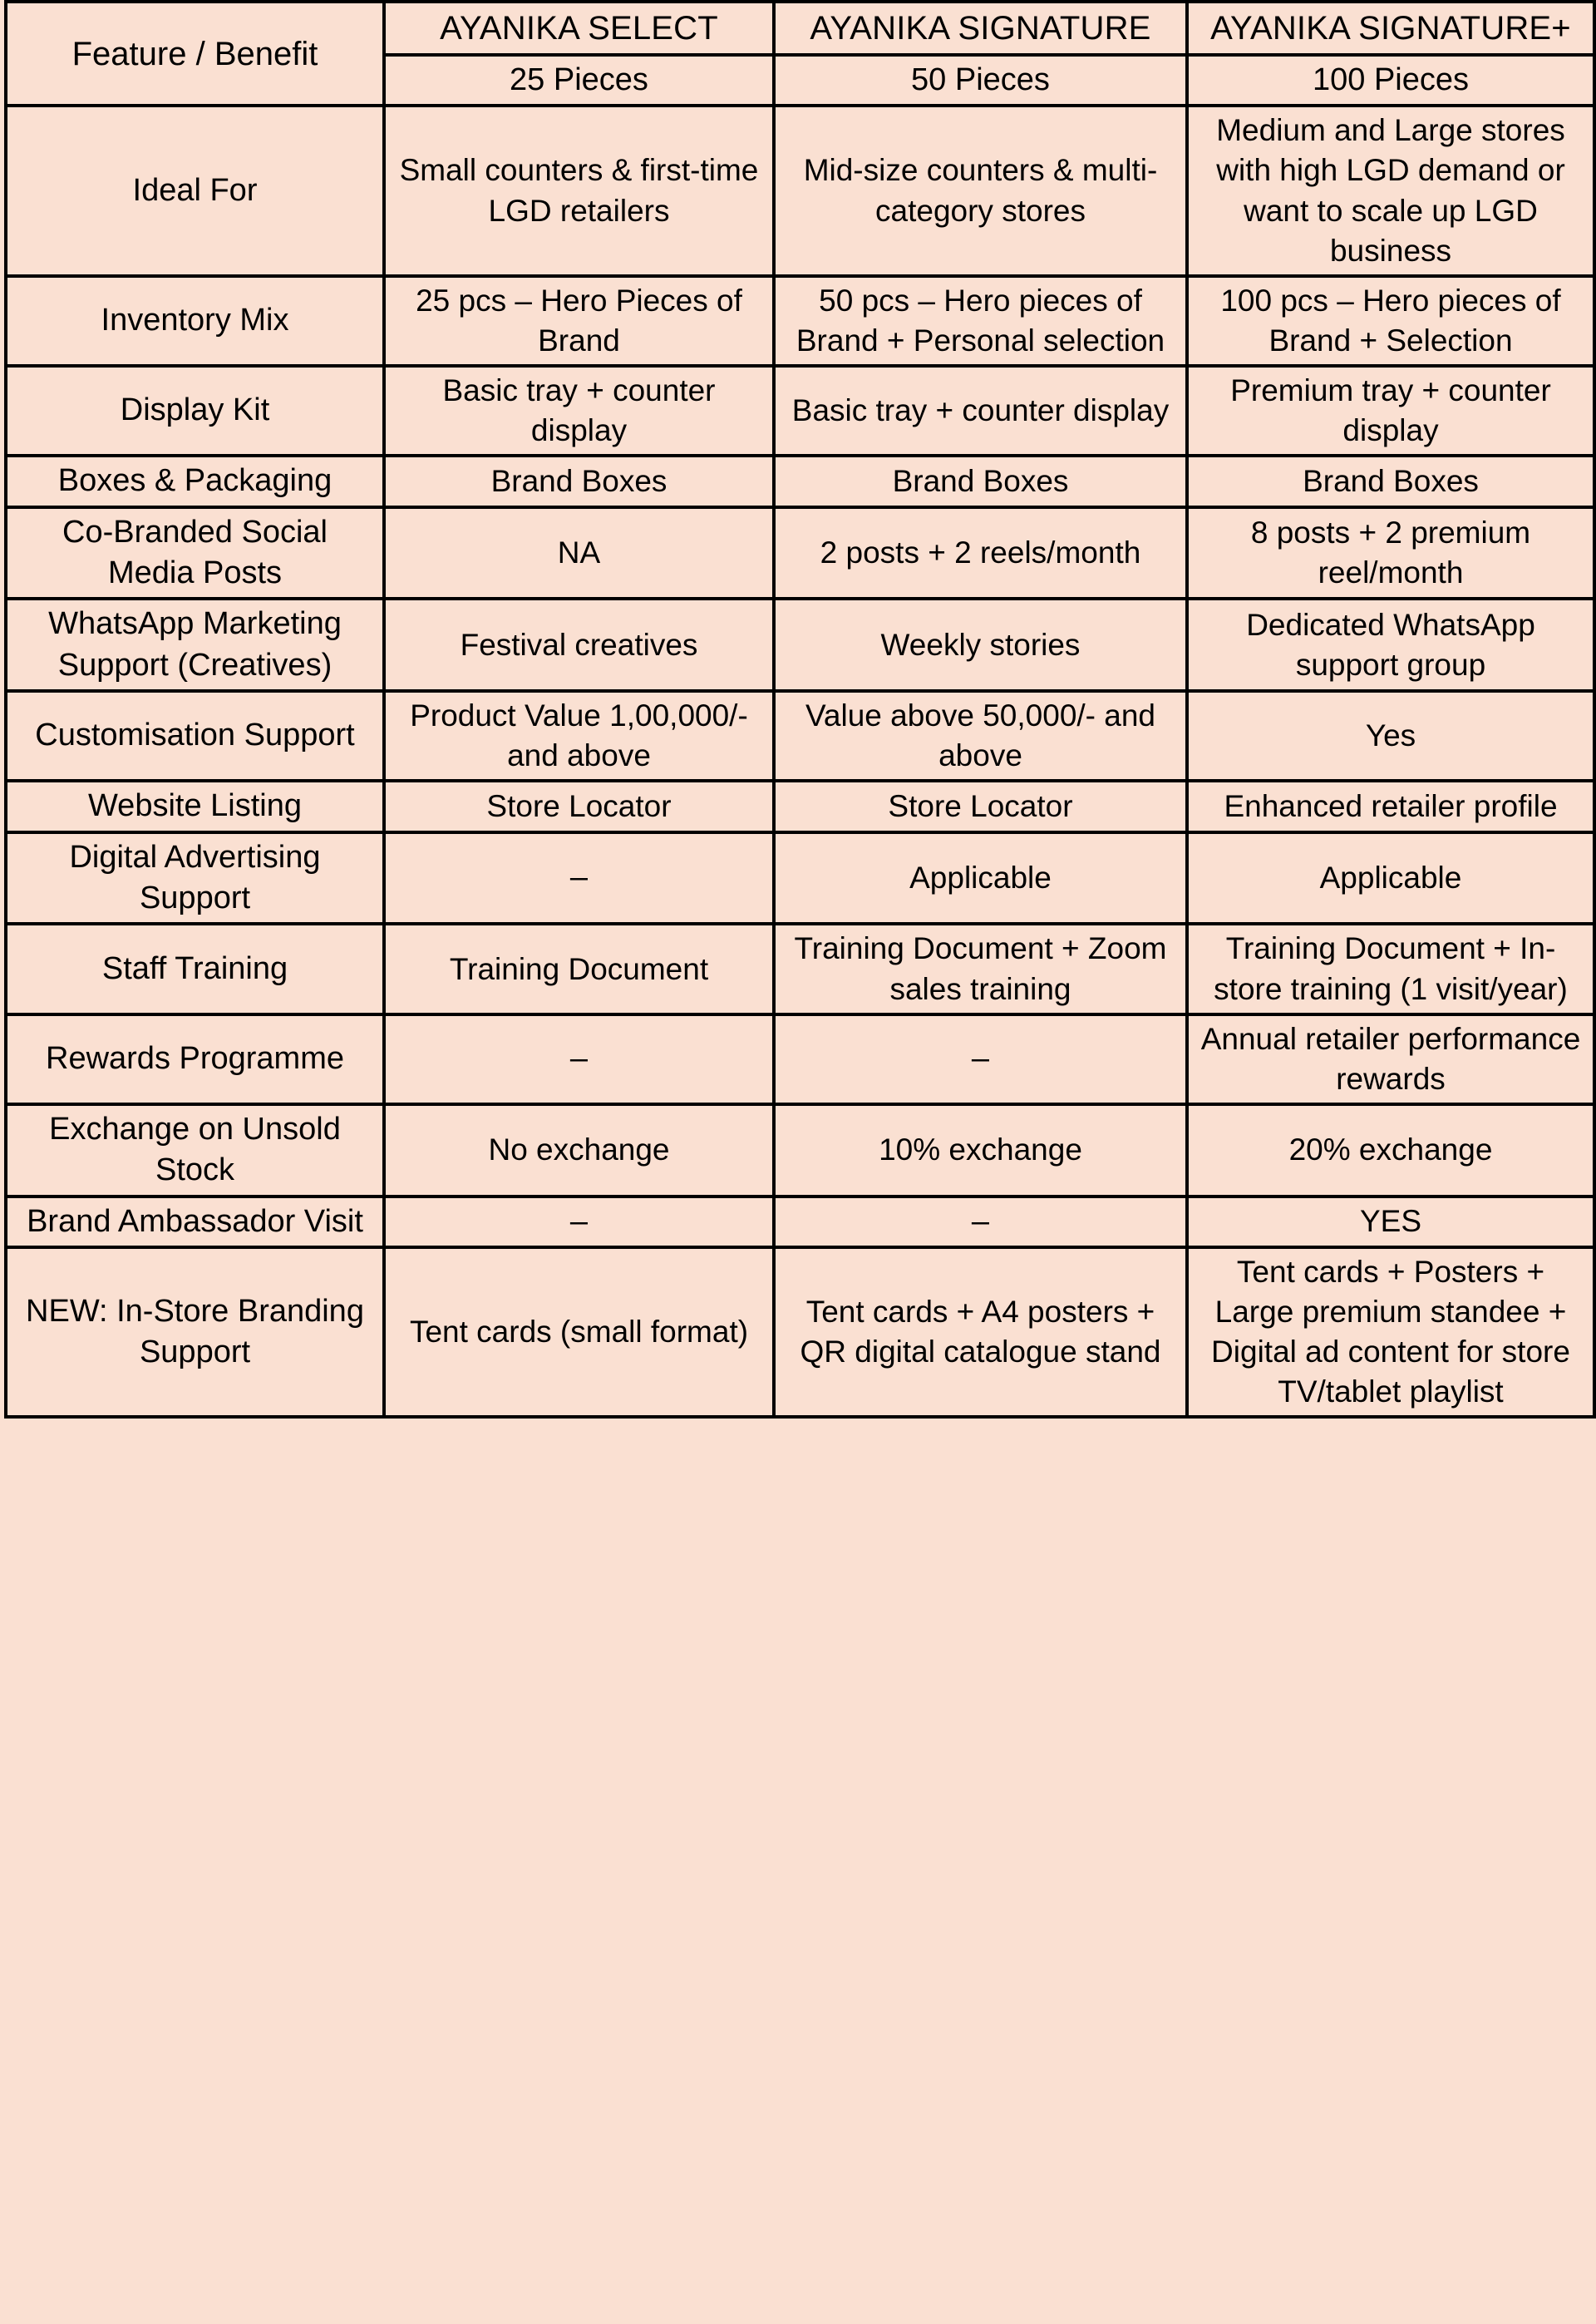 This screenshot has width=1596, height=2324. I want to click on row-label: Customisation Support, so click(195, 736).